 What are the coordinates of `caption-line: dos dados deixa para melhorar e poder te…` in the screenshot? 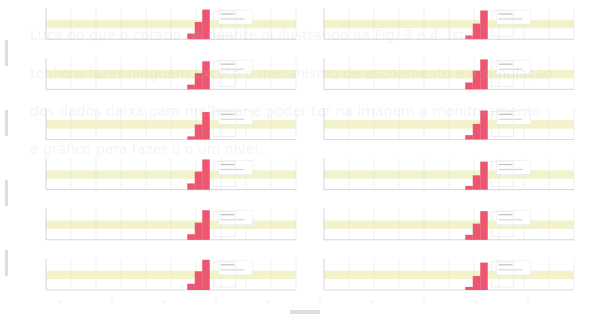 It's located at (285, 112).